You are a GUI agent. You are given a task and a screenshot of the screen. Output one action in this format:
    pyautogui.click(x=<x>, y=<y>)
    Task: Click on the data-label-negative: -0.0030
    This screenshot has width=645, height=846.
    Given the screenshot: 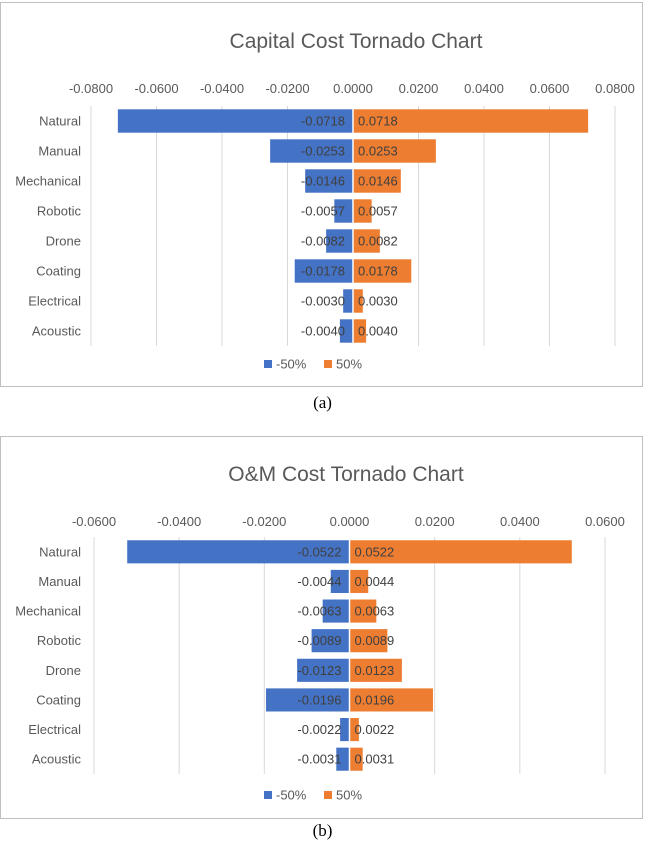 What is the action you would take?
    pyautogui.click(x=323, y=301)
    